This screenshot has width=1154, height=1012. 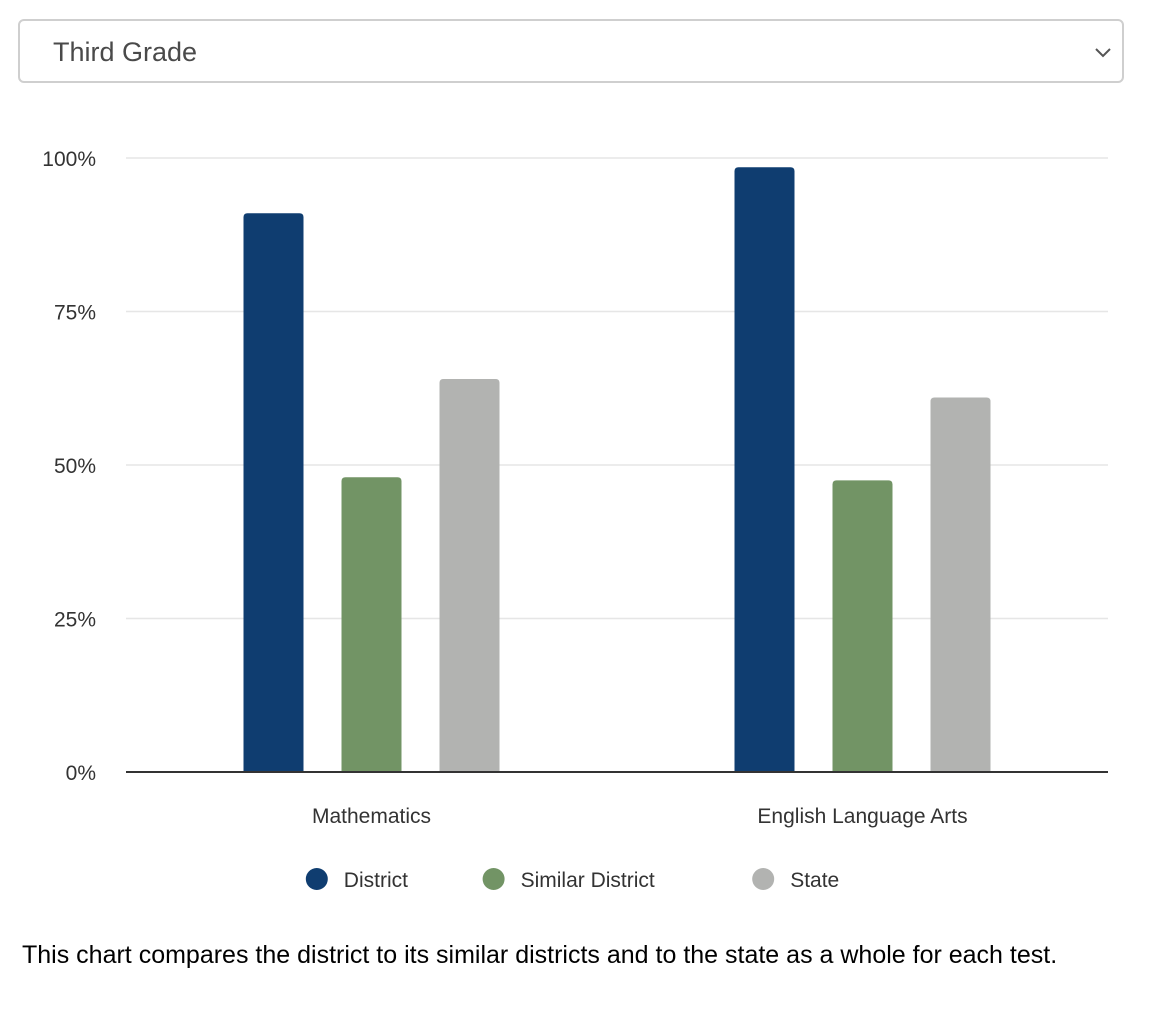 What do you see at coordinates (862, 816) in the screenshot?
I see `x-tick-label: English Language Arts` at bounding box center [862, 816].